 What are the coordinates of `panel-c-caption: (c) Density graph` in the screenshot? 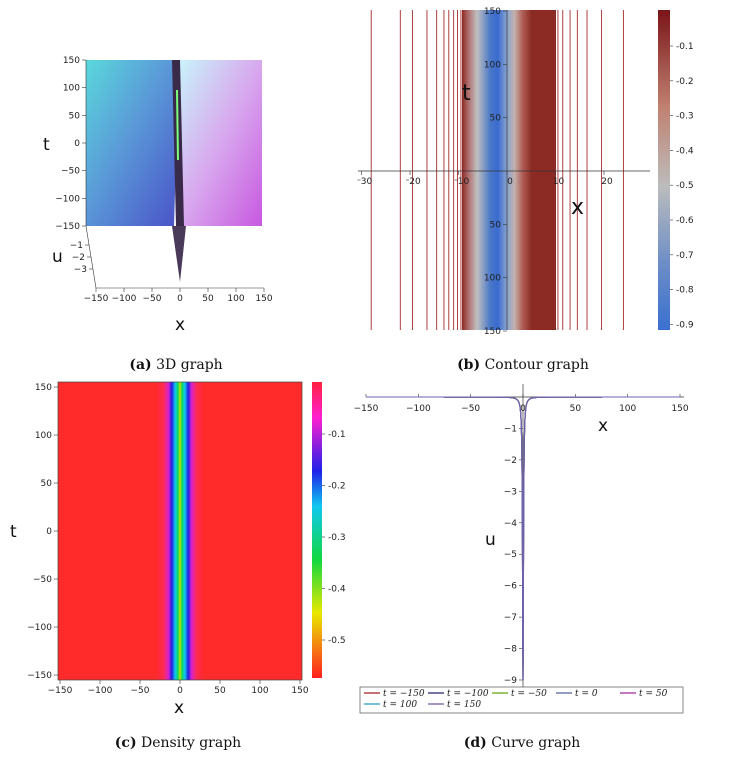 It's located at (178, 743).